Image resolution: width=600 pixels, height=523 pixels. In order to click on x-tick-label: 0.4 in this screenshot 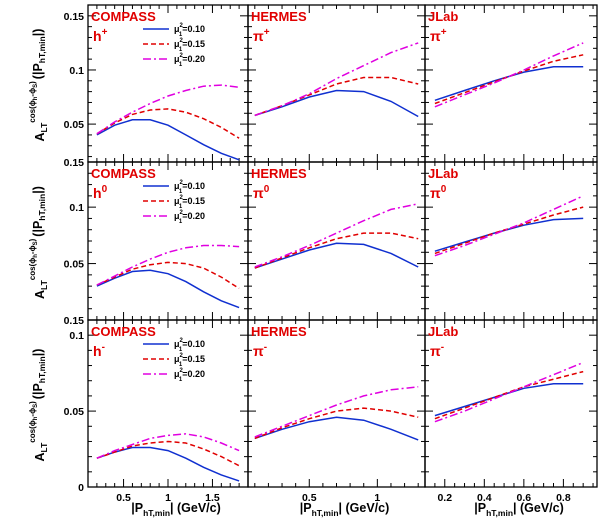, I will do `click(484, 498)`.